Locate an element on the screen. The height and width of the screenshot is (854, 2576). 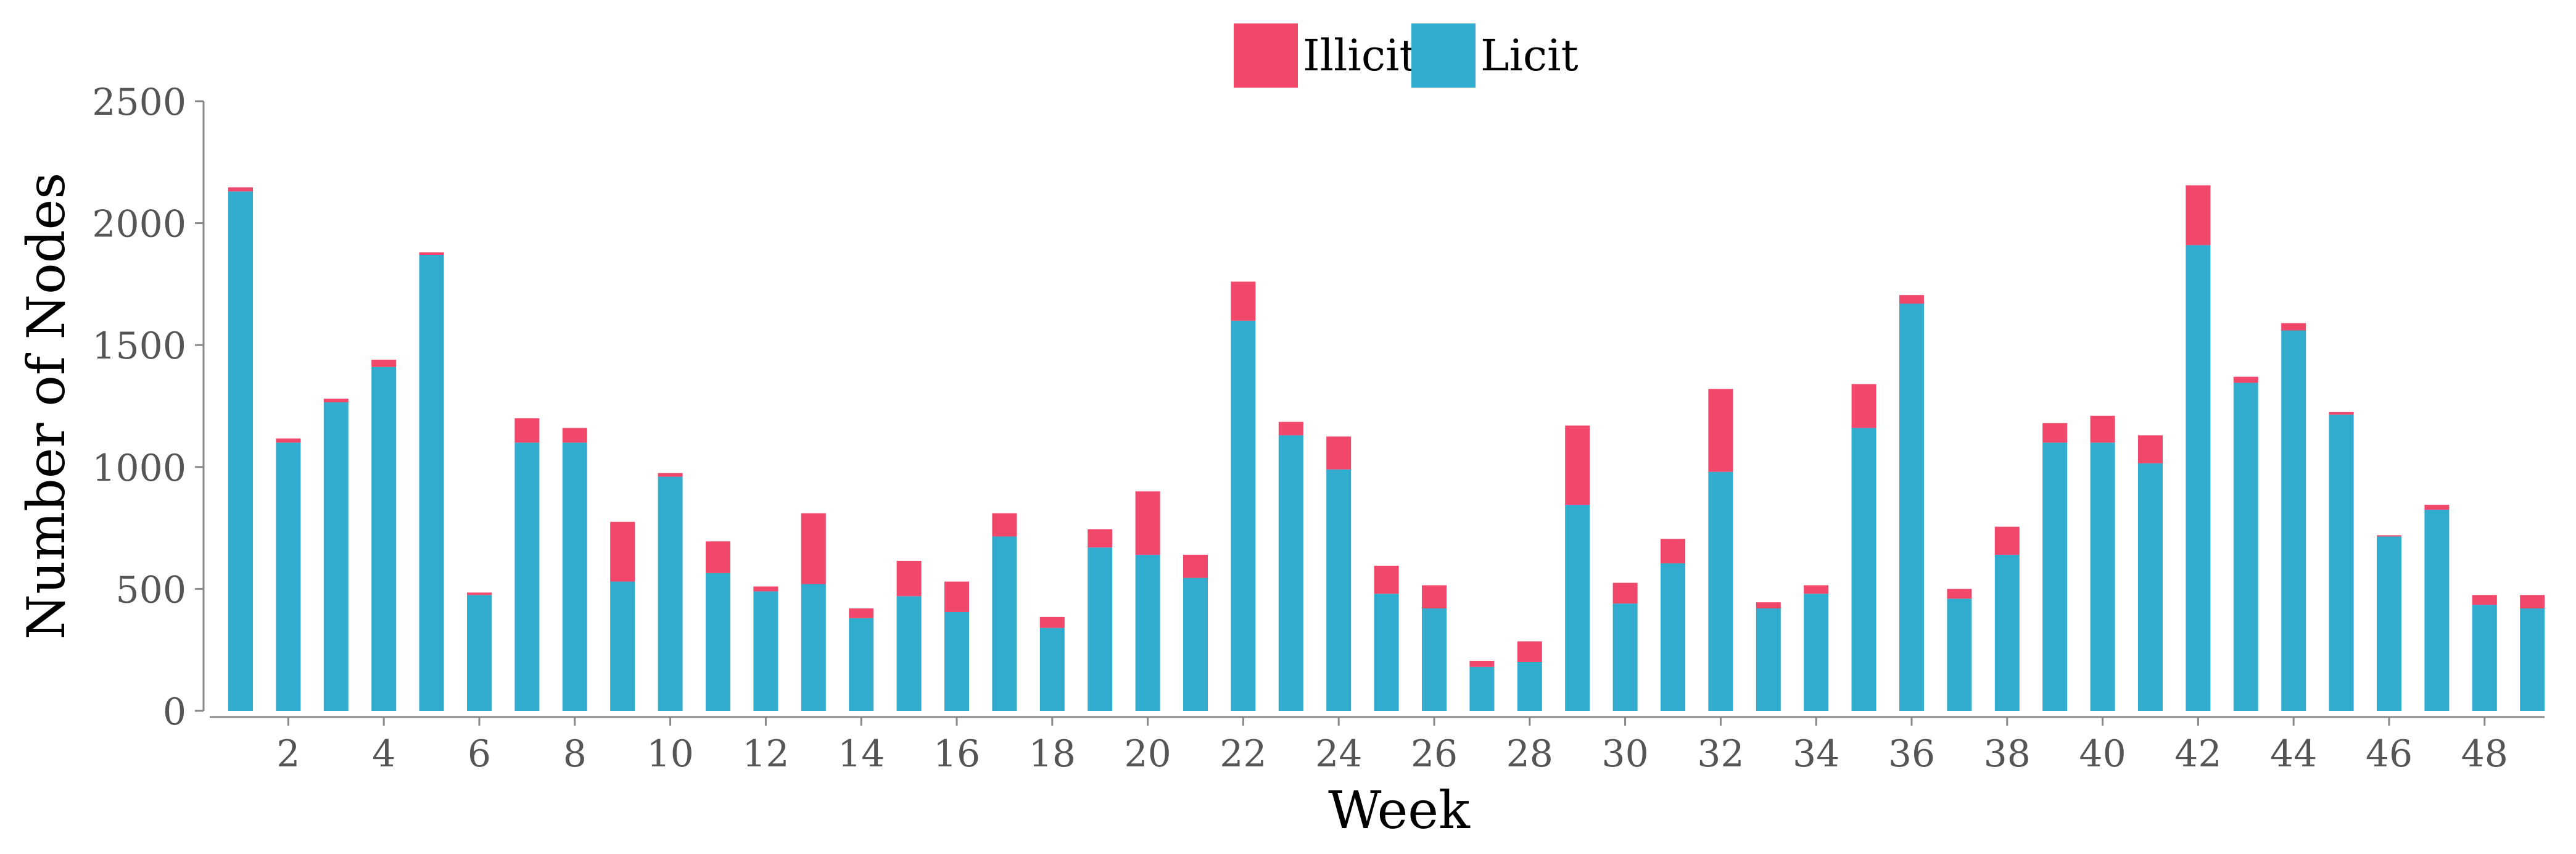
y-tick-label-2500: 2500 is located at coordinates (139, 103).